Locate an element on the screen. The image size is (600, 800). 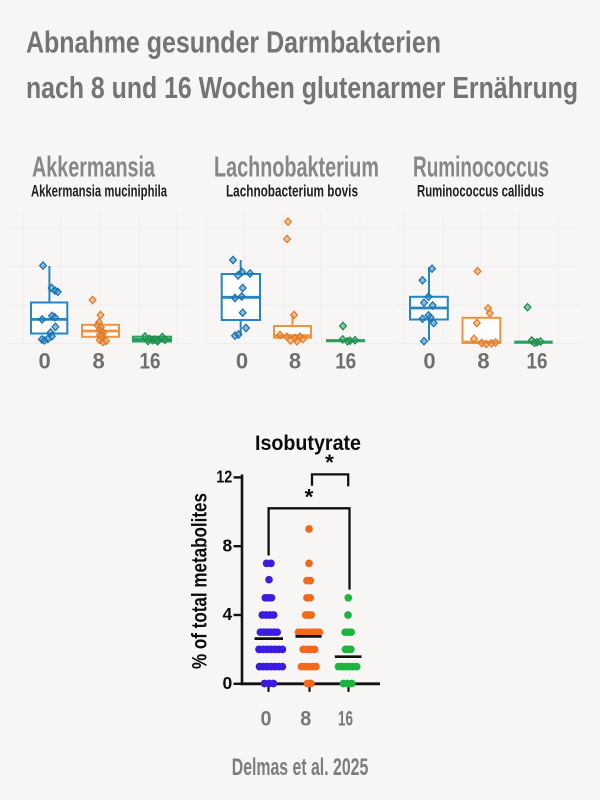
svg-text: Ruminococcus callidus is located at coordinates (480, 192).